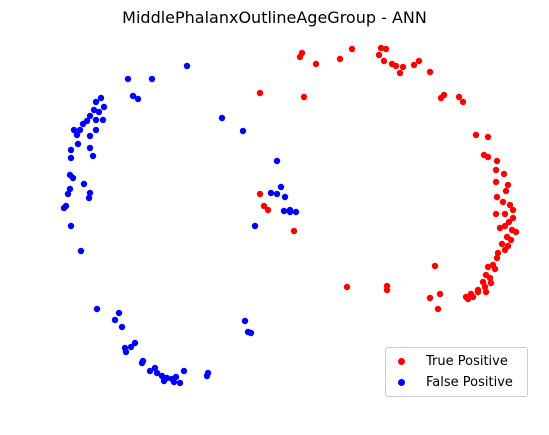 The height and width of the screenshot is (435, 549). What do you see at coordinates (455, 382) in the screenshot?
I see `legend-item-series-1: False Positive` at bounding box center [455, 382].